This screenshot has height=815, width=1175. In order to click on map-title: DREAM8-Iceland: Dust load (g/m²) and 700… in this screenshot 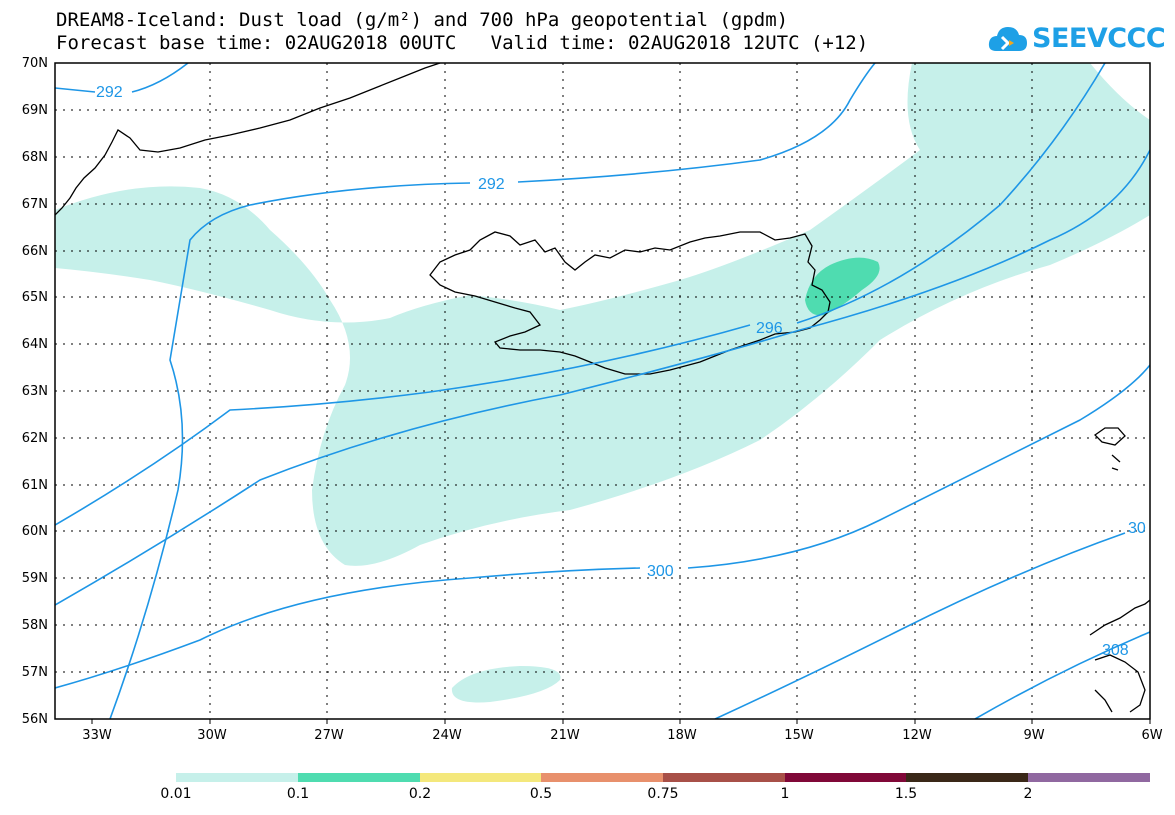, I will do `click(422, 20)`.